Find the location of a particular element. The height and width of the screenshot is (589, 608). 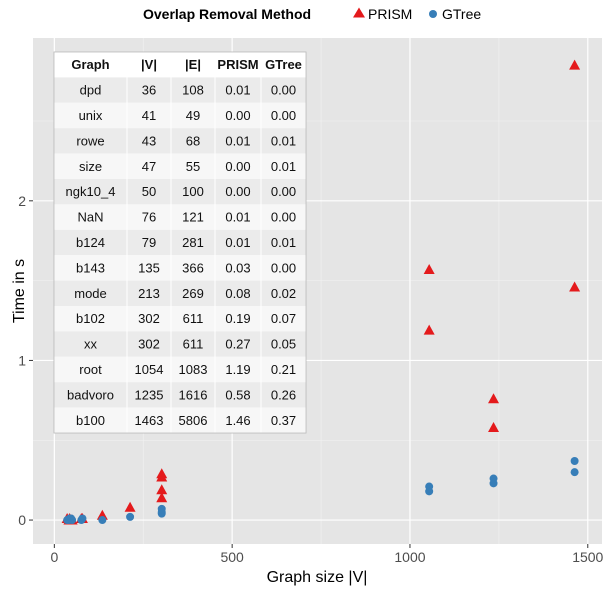

table-cell: 121 is located at coordinates (193, 217).